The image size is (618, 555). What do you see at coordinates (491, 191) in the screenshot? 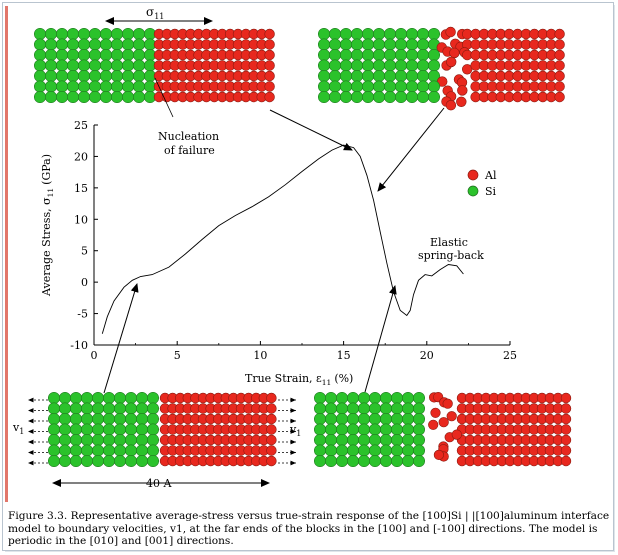
I see `legend-si-label: Si` at bounding box center [491, 191].